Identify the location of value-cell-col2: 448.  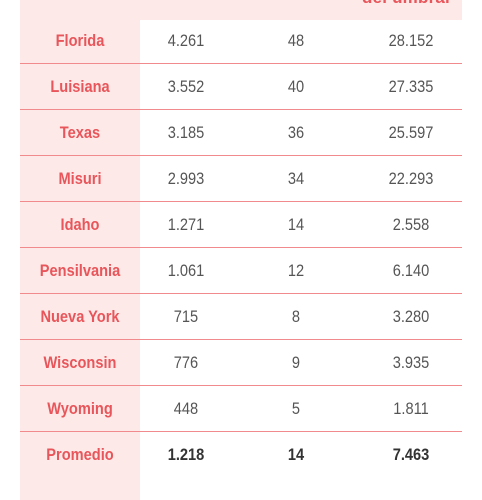
(186, 408).